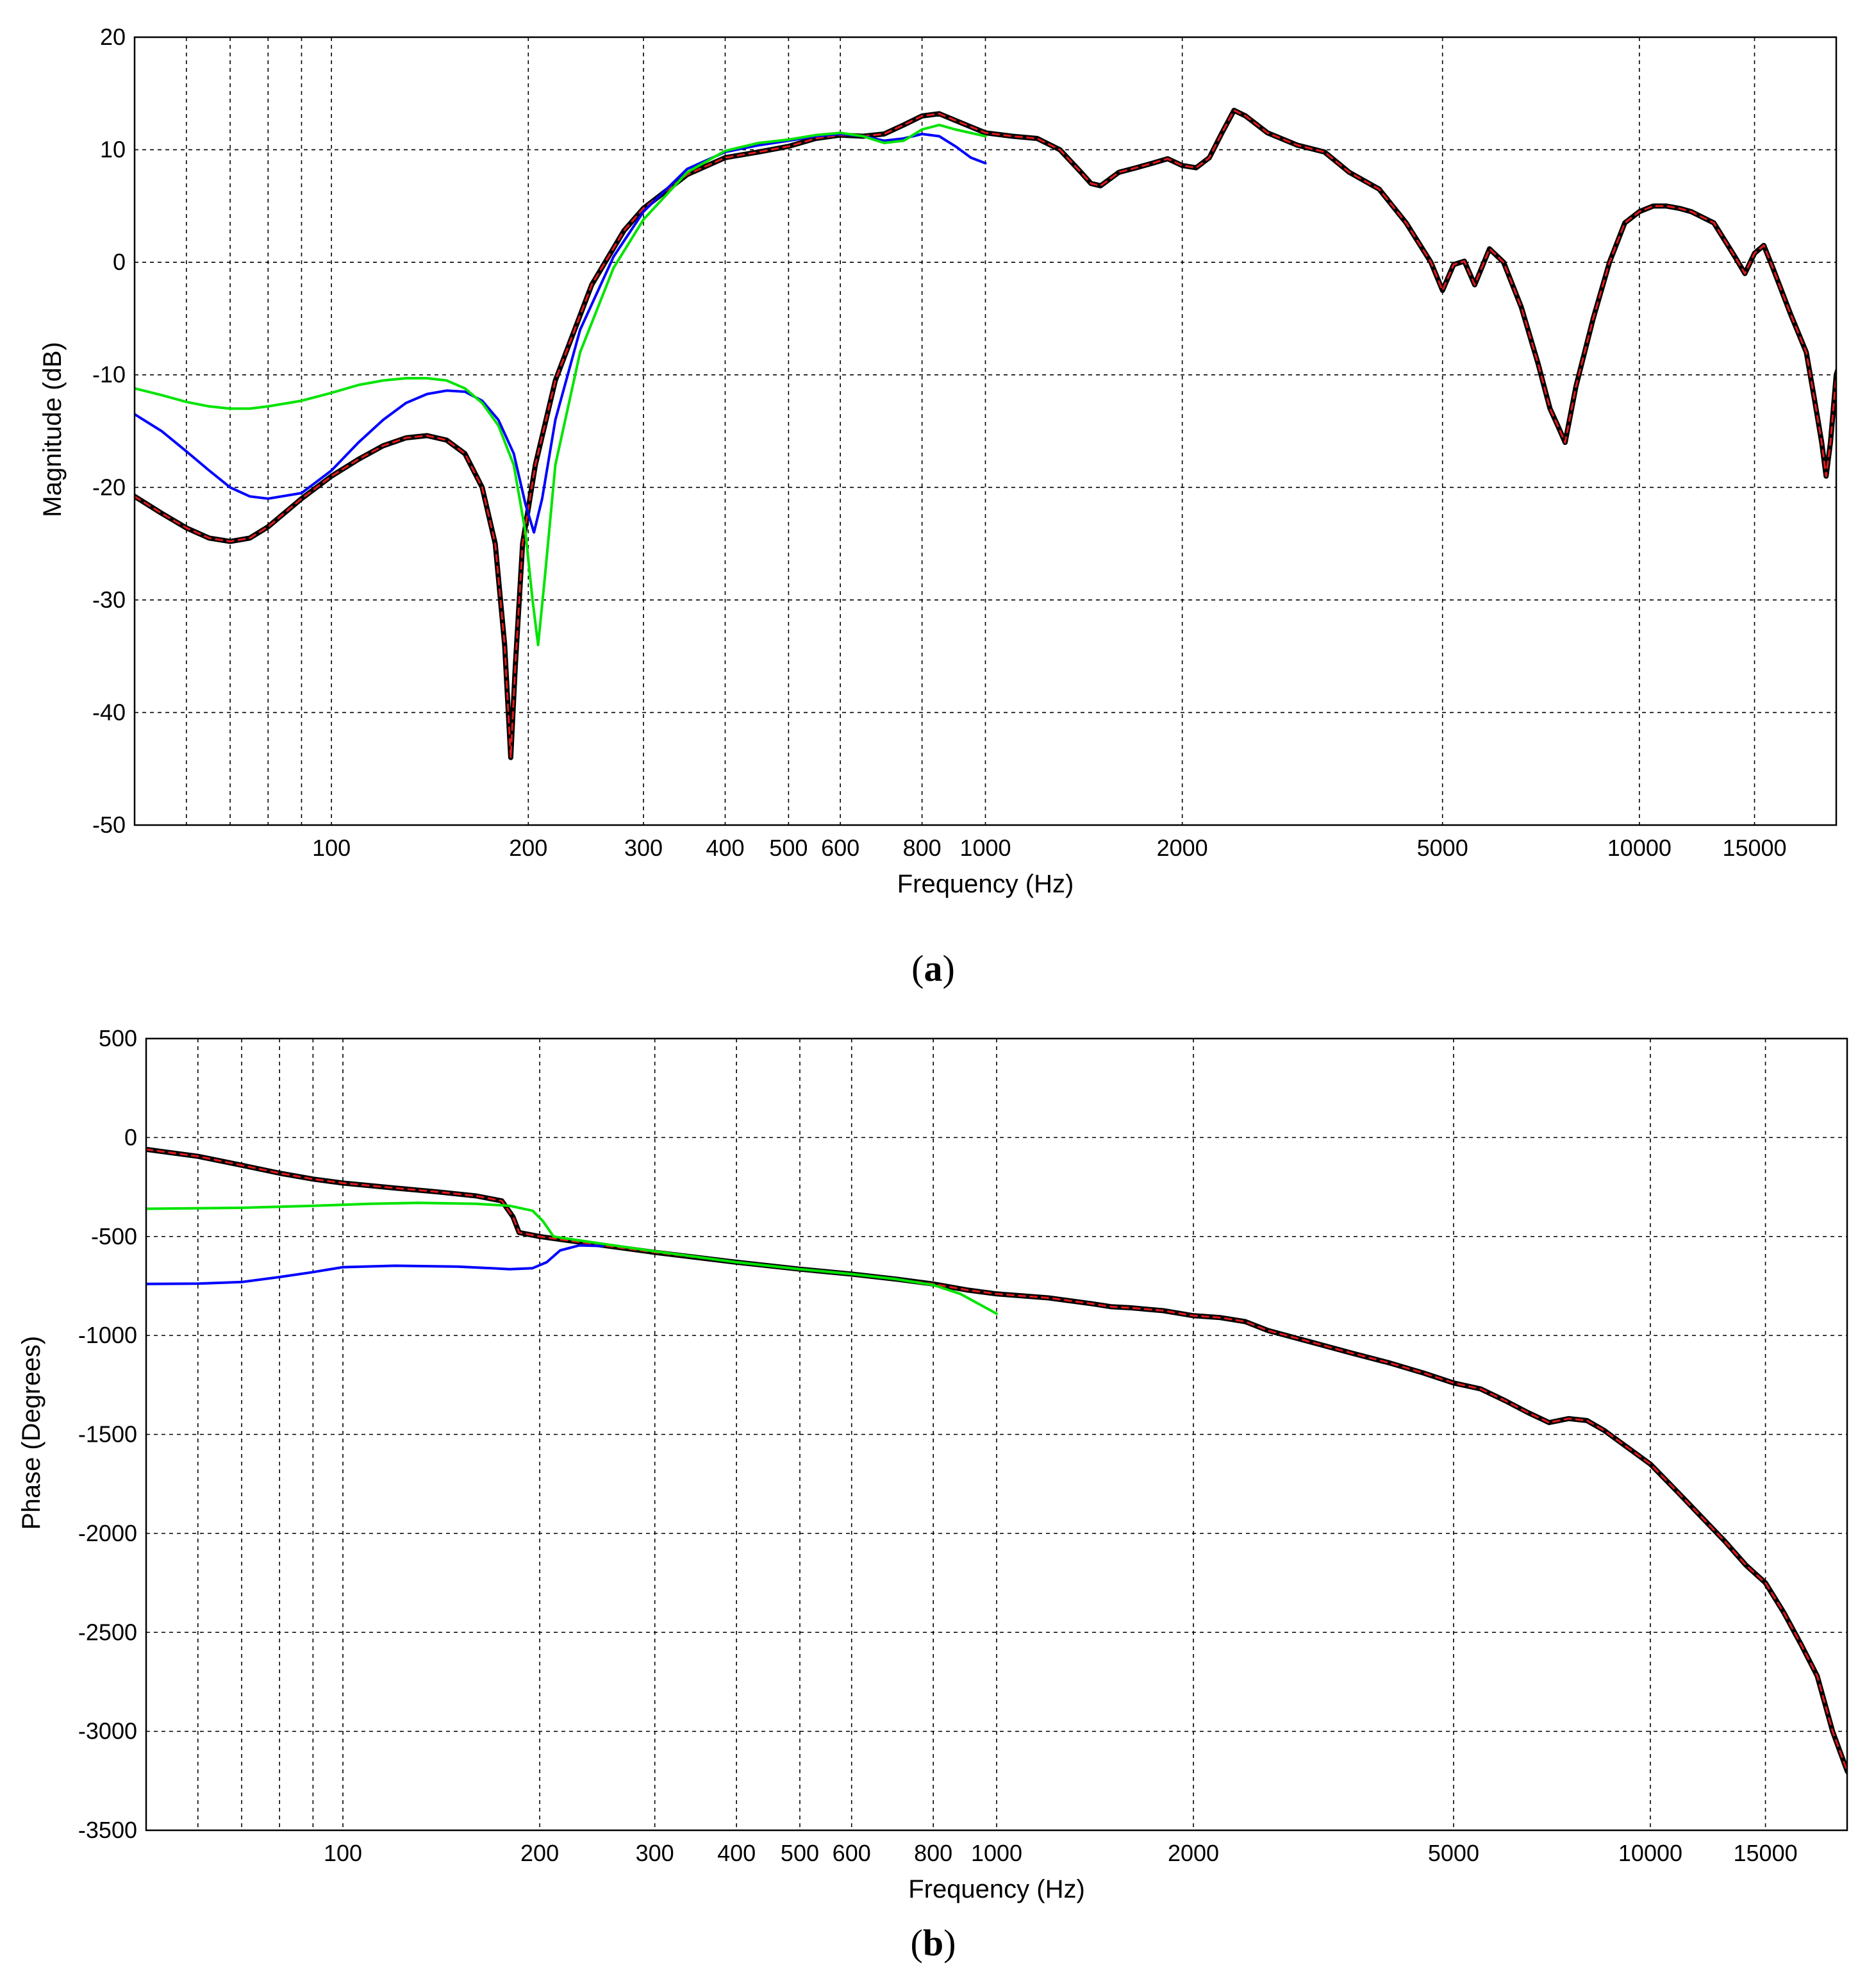 Image resolution: width=1867 pixels, height=1988 pixels. Describe the element at coordinates (113, 150) in the screenshot. I see `y-tick-label: 10` at that location.